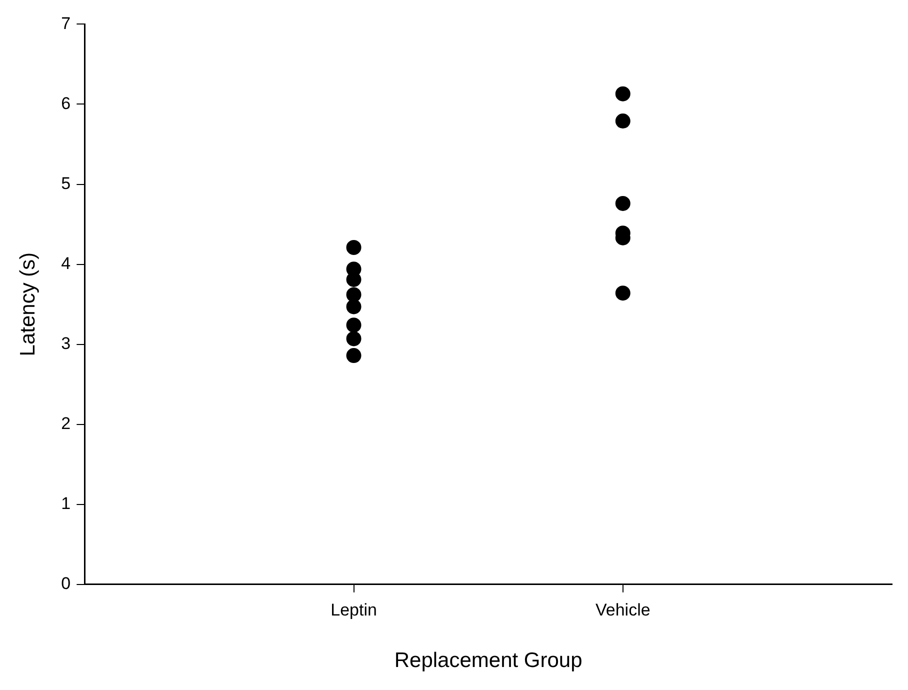 The image size is (908, 690). Describe the element at coordinates (488, 660) in the screenshot. I see `x-axis-title: Replacement Group` at that location.